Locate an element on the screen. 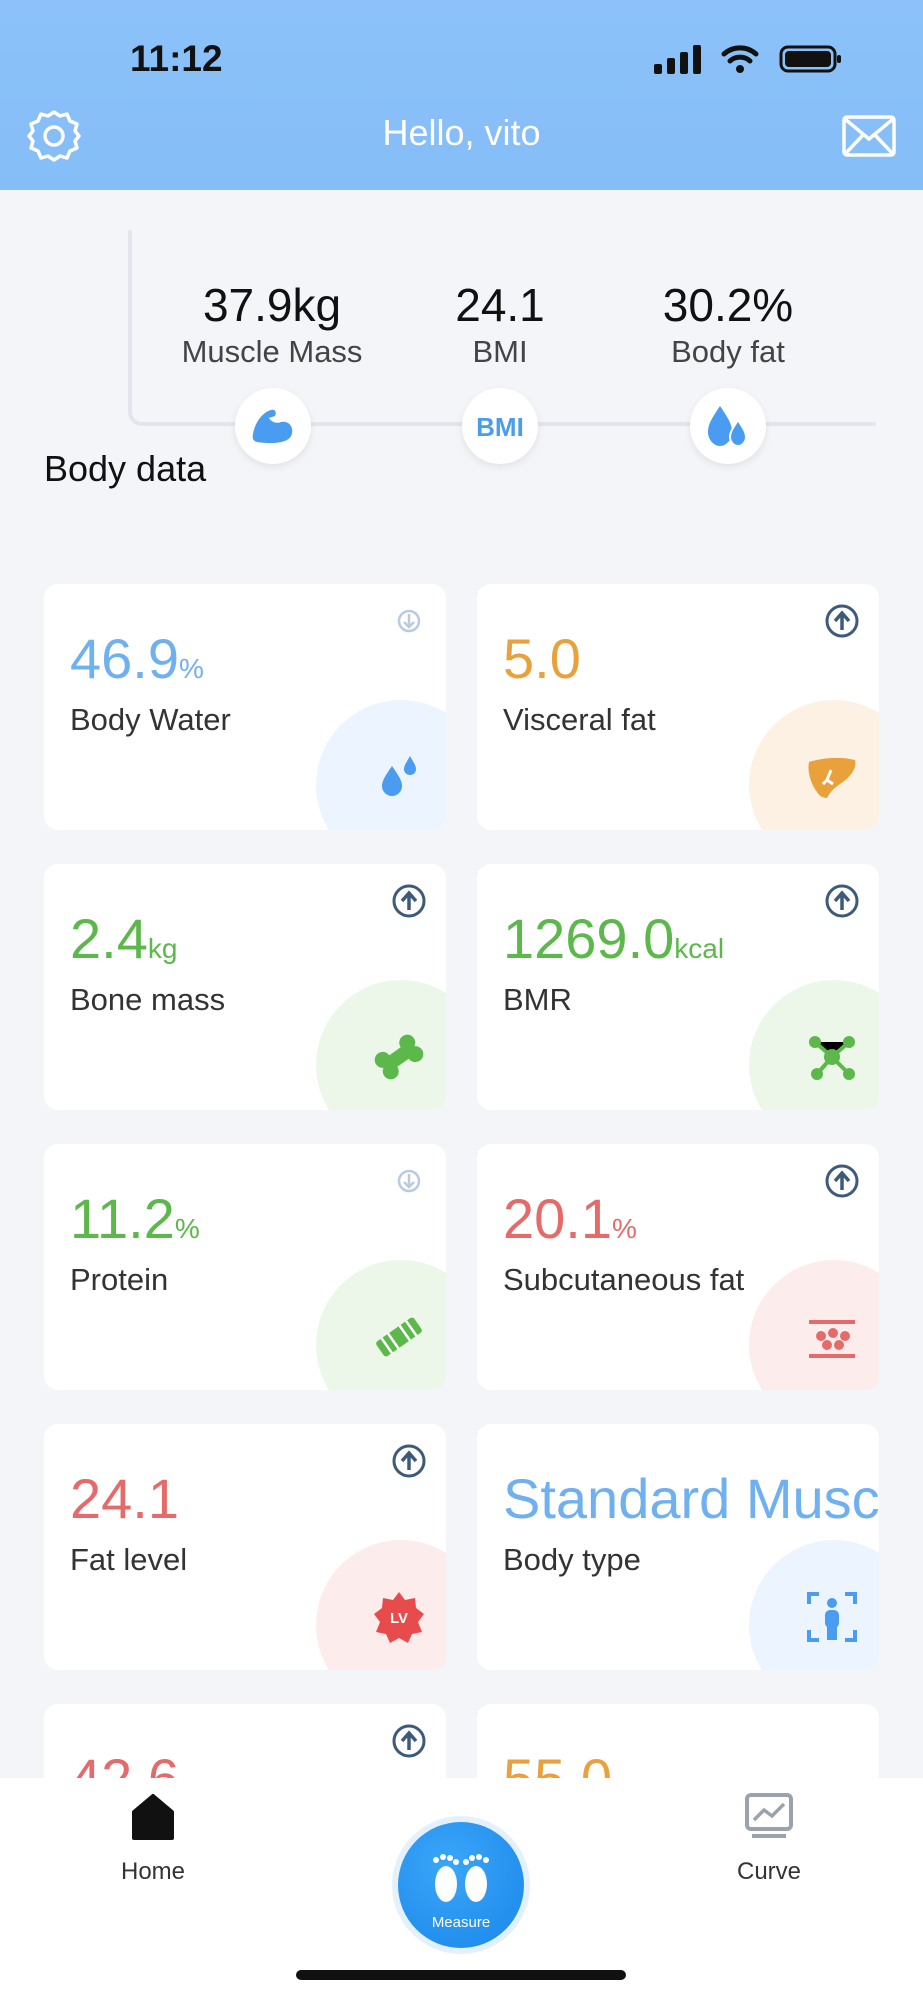  card-bone-mass: 2.4kg Bone mass is located at coordinates (245, 987).